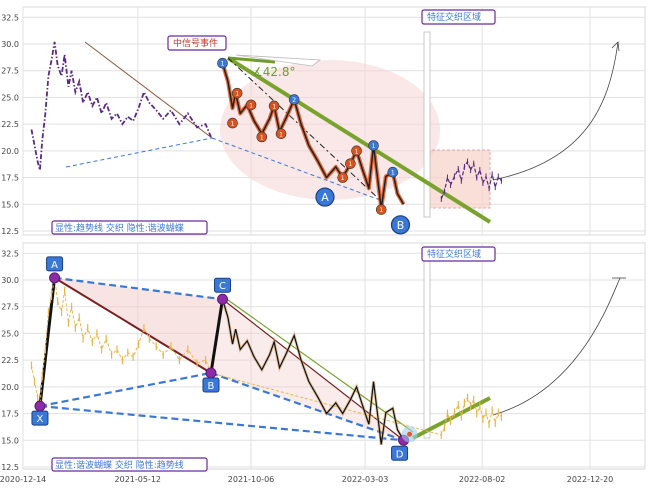 Image resolution: width=652 pixels, height=489 pixels. I want to click on top-pattern-marker-label: B, so click(401, 225).